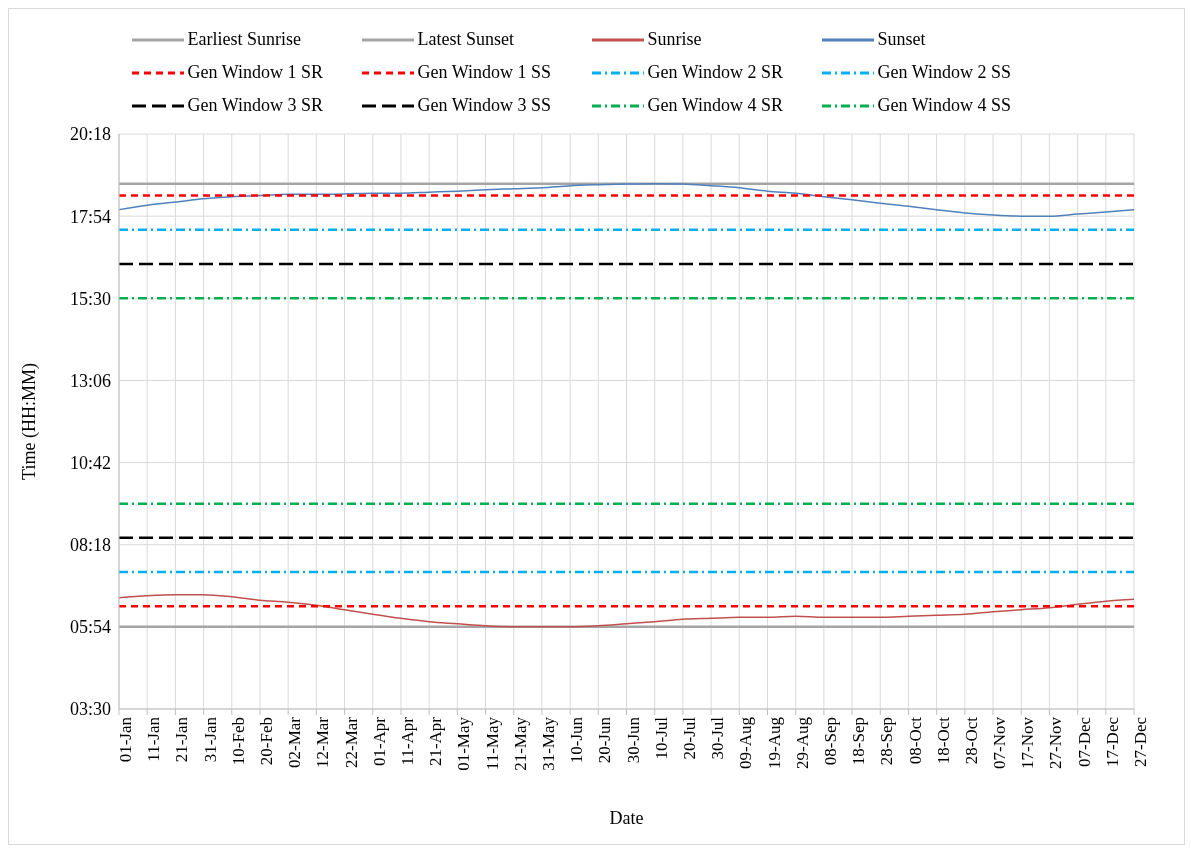 This screenshot has height=851, width=1191. I want to click on x-tick-label: 19-Aug, so click(774, 742).